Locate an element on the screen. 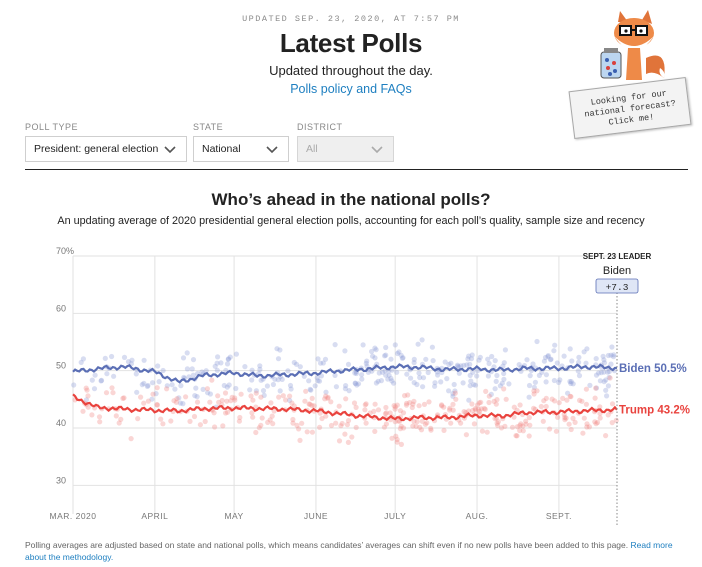  leader-margin-badge is located at coordinates (617, 286).